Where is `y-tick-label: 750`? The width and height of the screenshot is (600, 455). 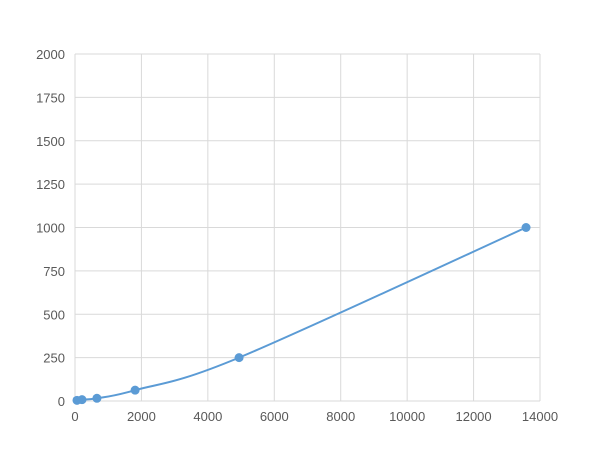 y-tick-label: 750 is located at coordinates (54, 271).